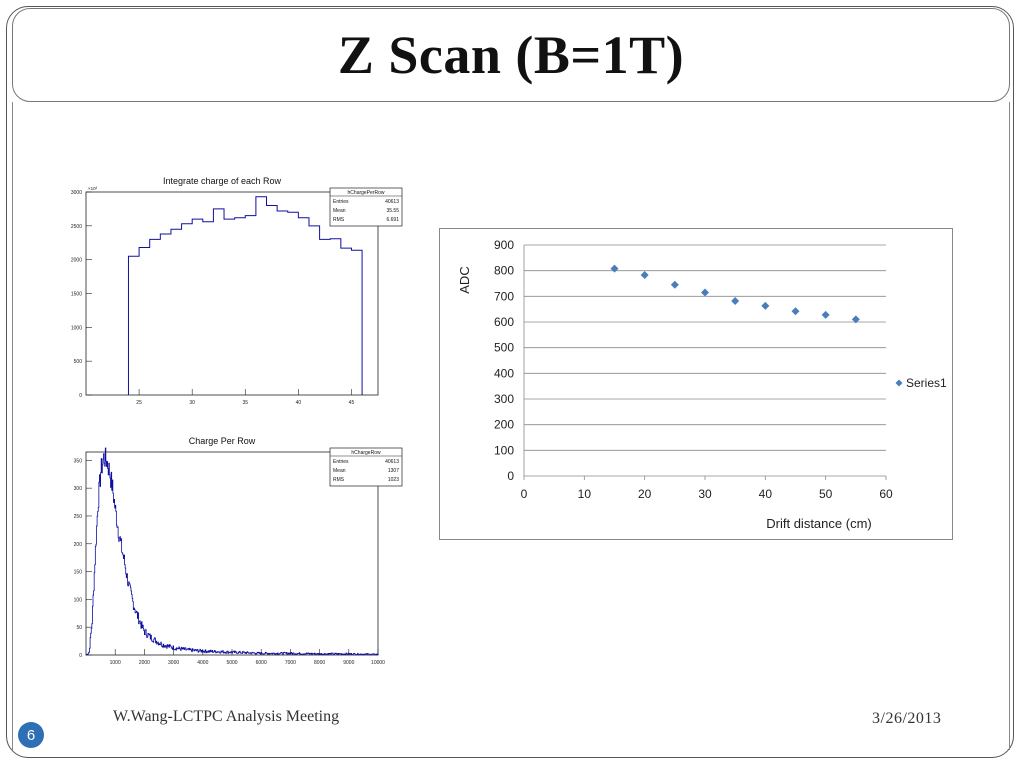 This screenshot has height=768, width=1024. I want to click on y-tick-label: 600, so click(504, 322).